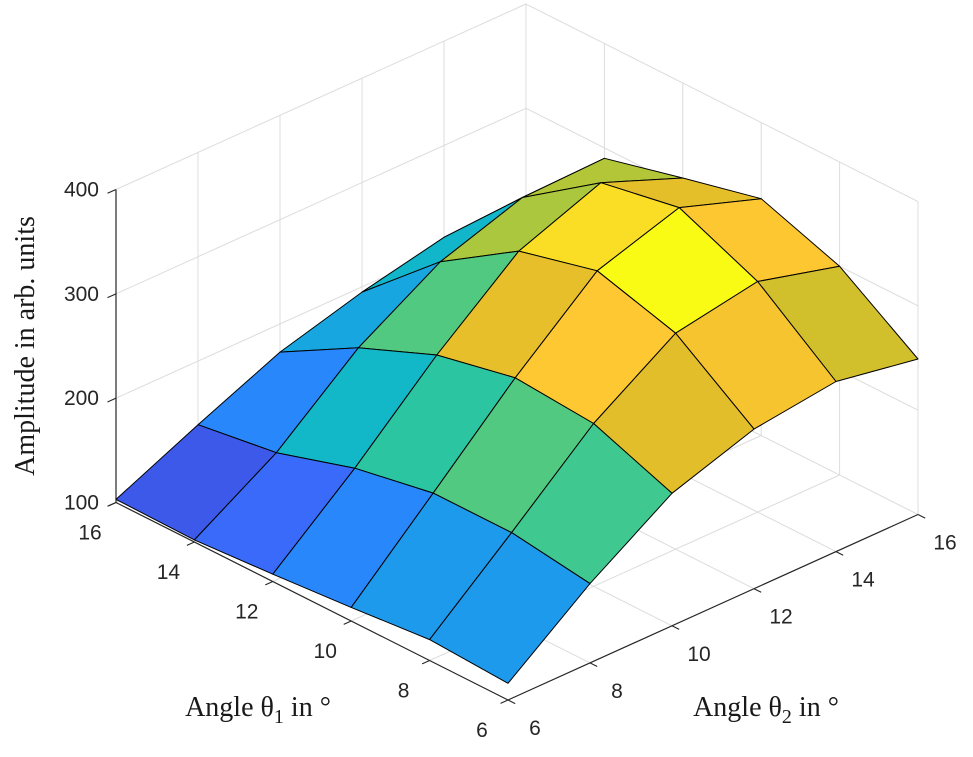 The width and height of the screenshot is (973, 757). I want to click on theta1-tick-label: 16, so click(89, 533).